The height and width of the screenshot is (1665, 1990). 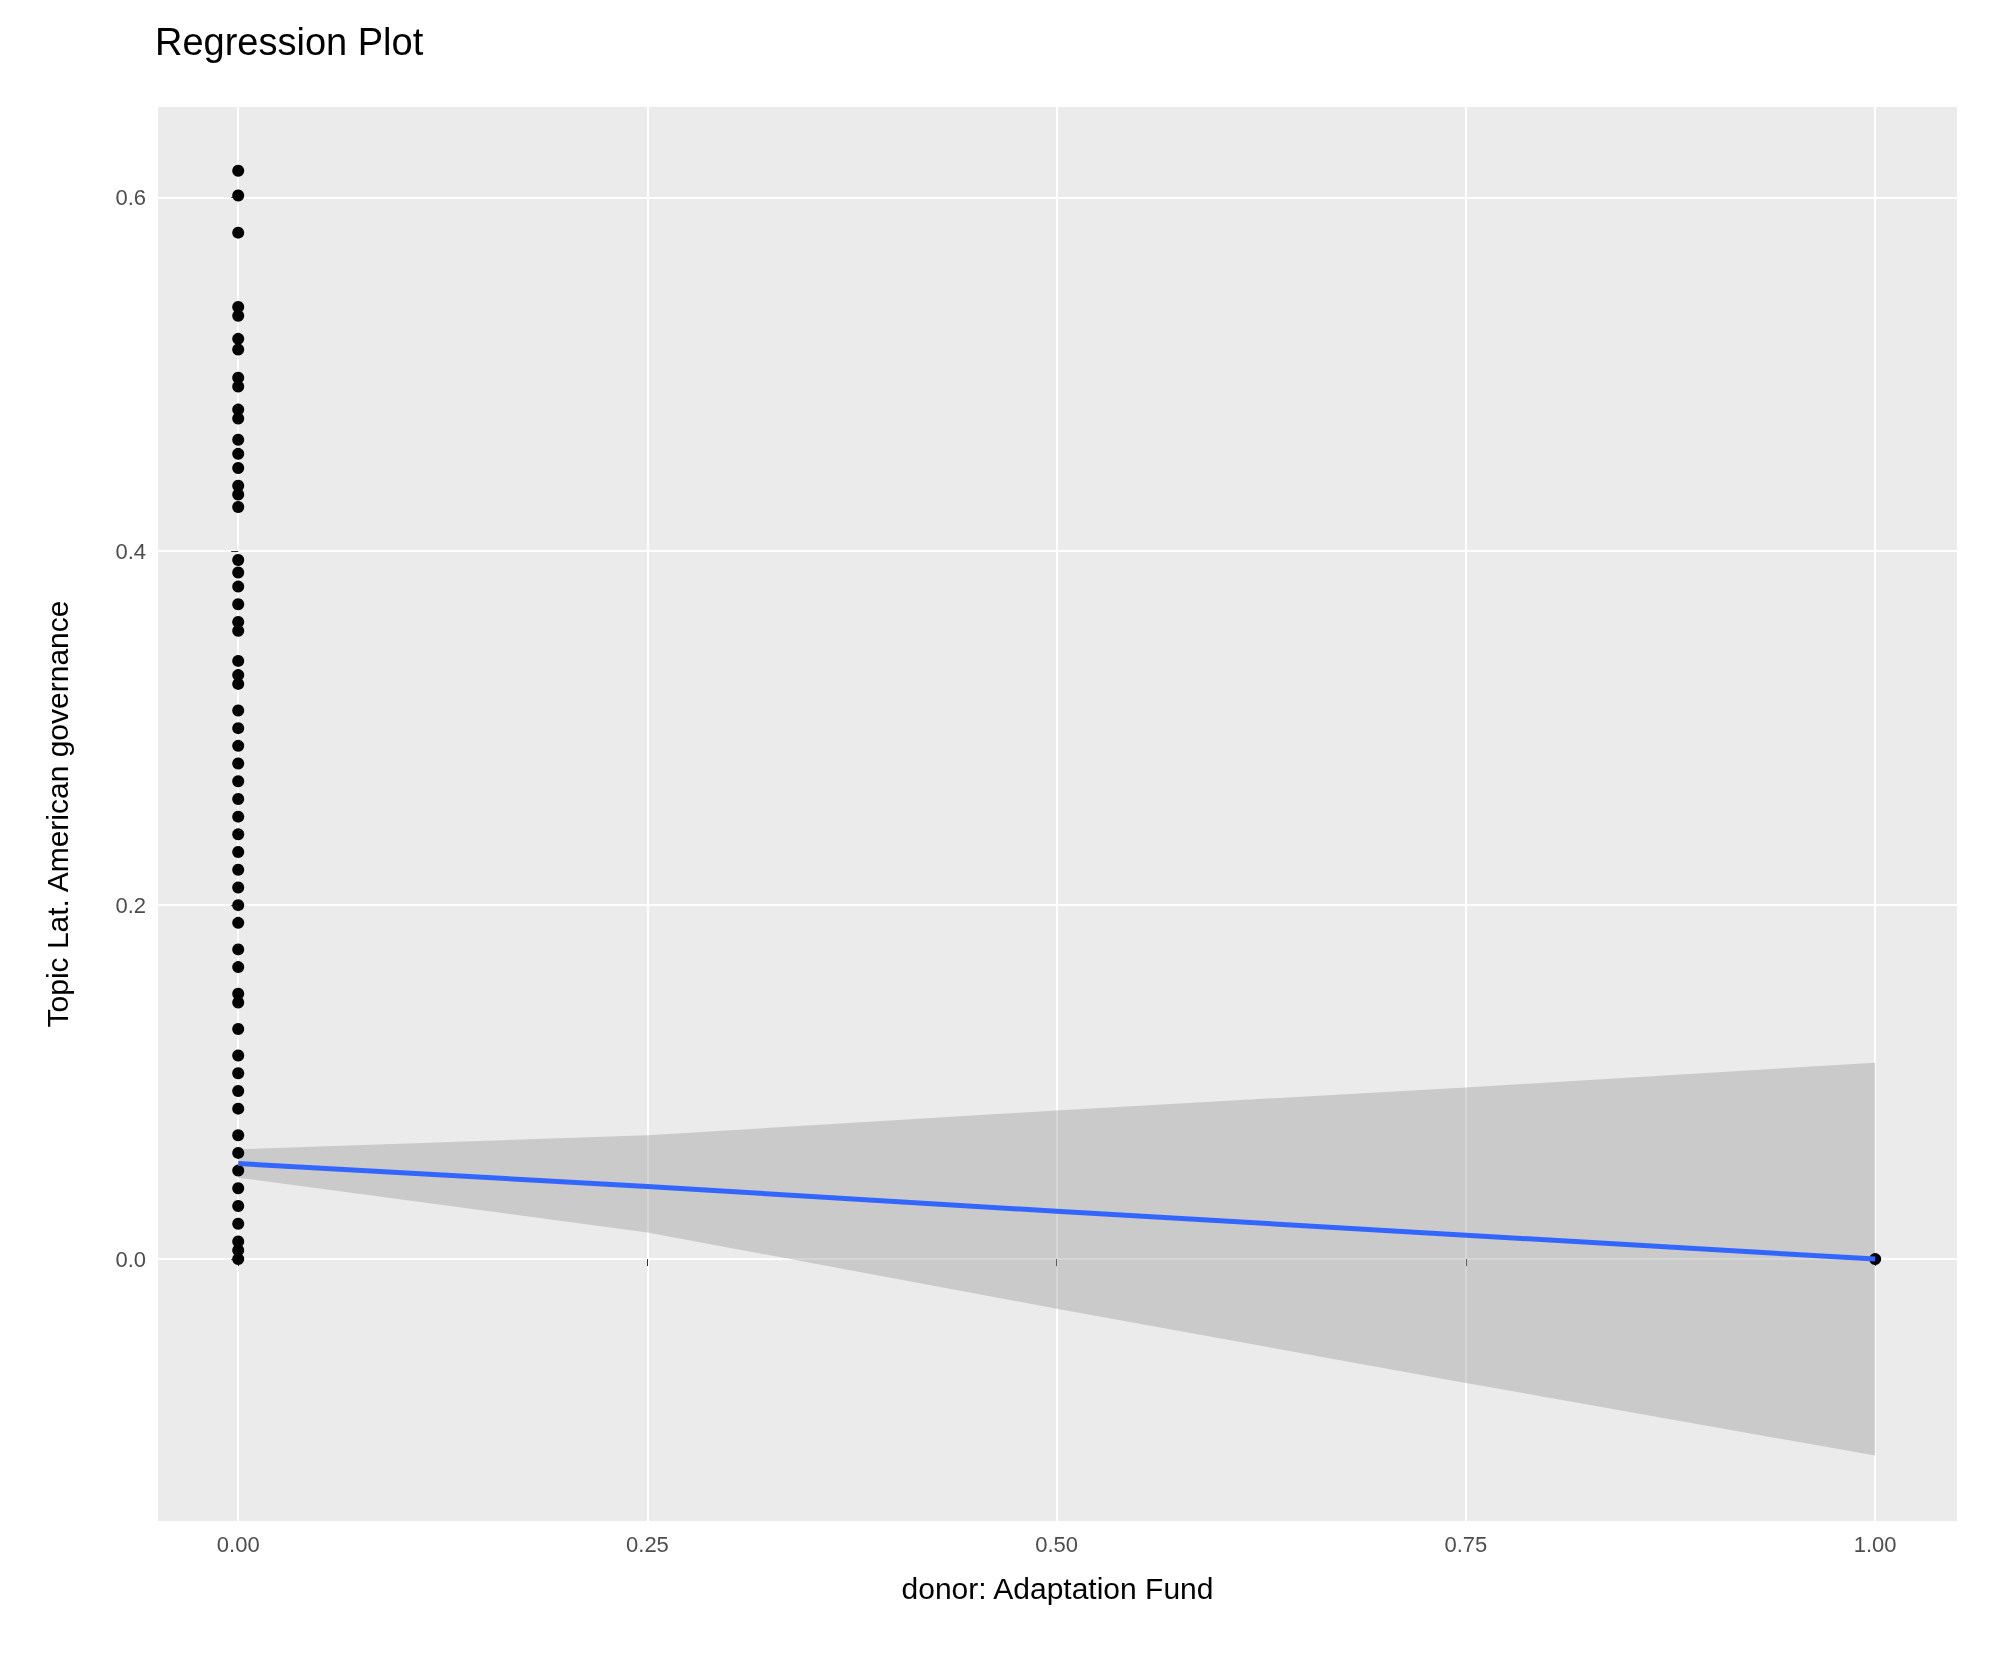 What do you see at coordinates (130, 905) in the screenshot?
I see `y-tick-label: 0.2` at bounding box center [130, 905].